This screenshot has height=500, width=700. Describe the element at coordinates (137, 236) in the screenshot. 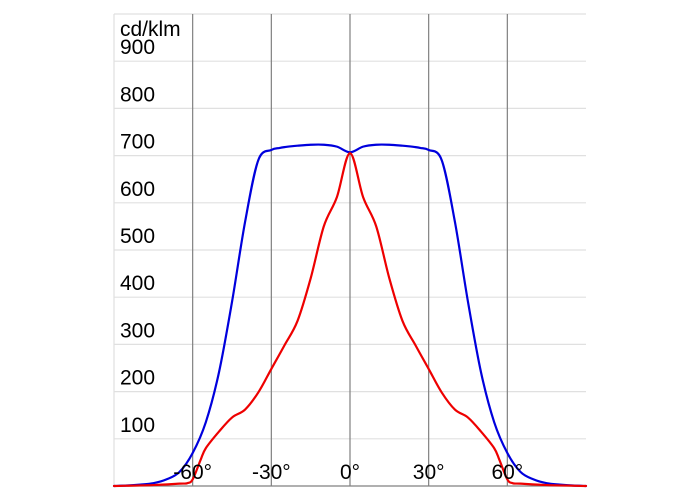

I see `y-tick-label: 500` at that location.